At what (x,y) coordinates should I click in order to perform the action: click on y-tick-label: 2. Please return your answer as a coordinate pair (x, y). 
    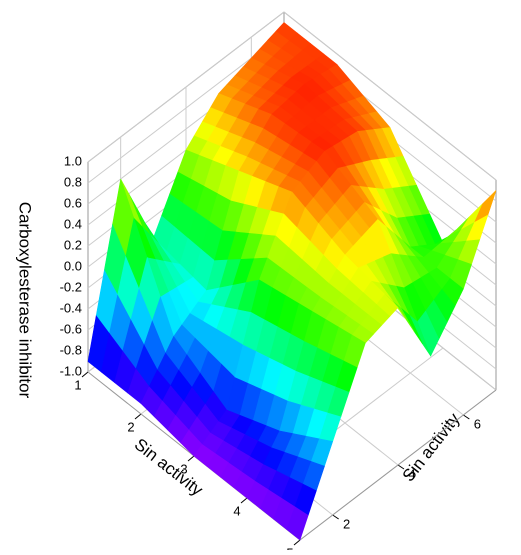
    Looking at the image, I should click on (346, 523).